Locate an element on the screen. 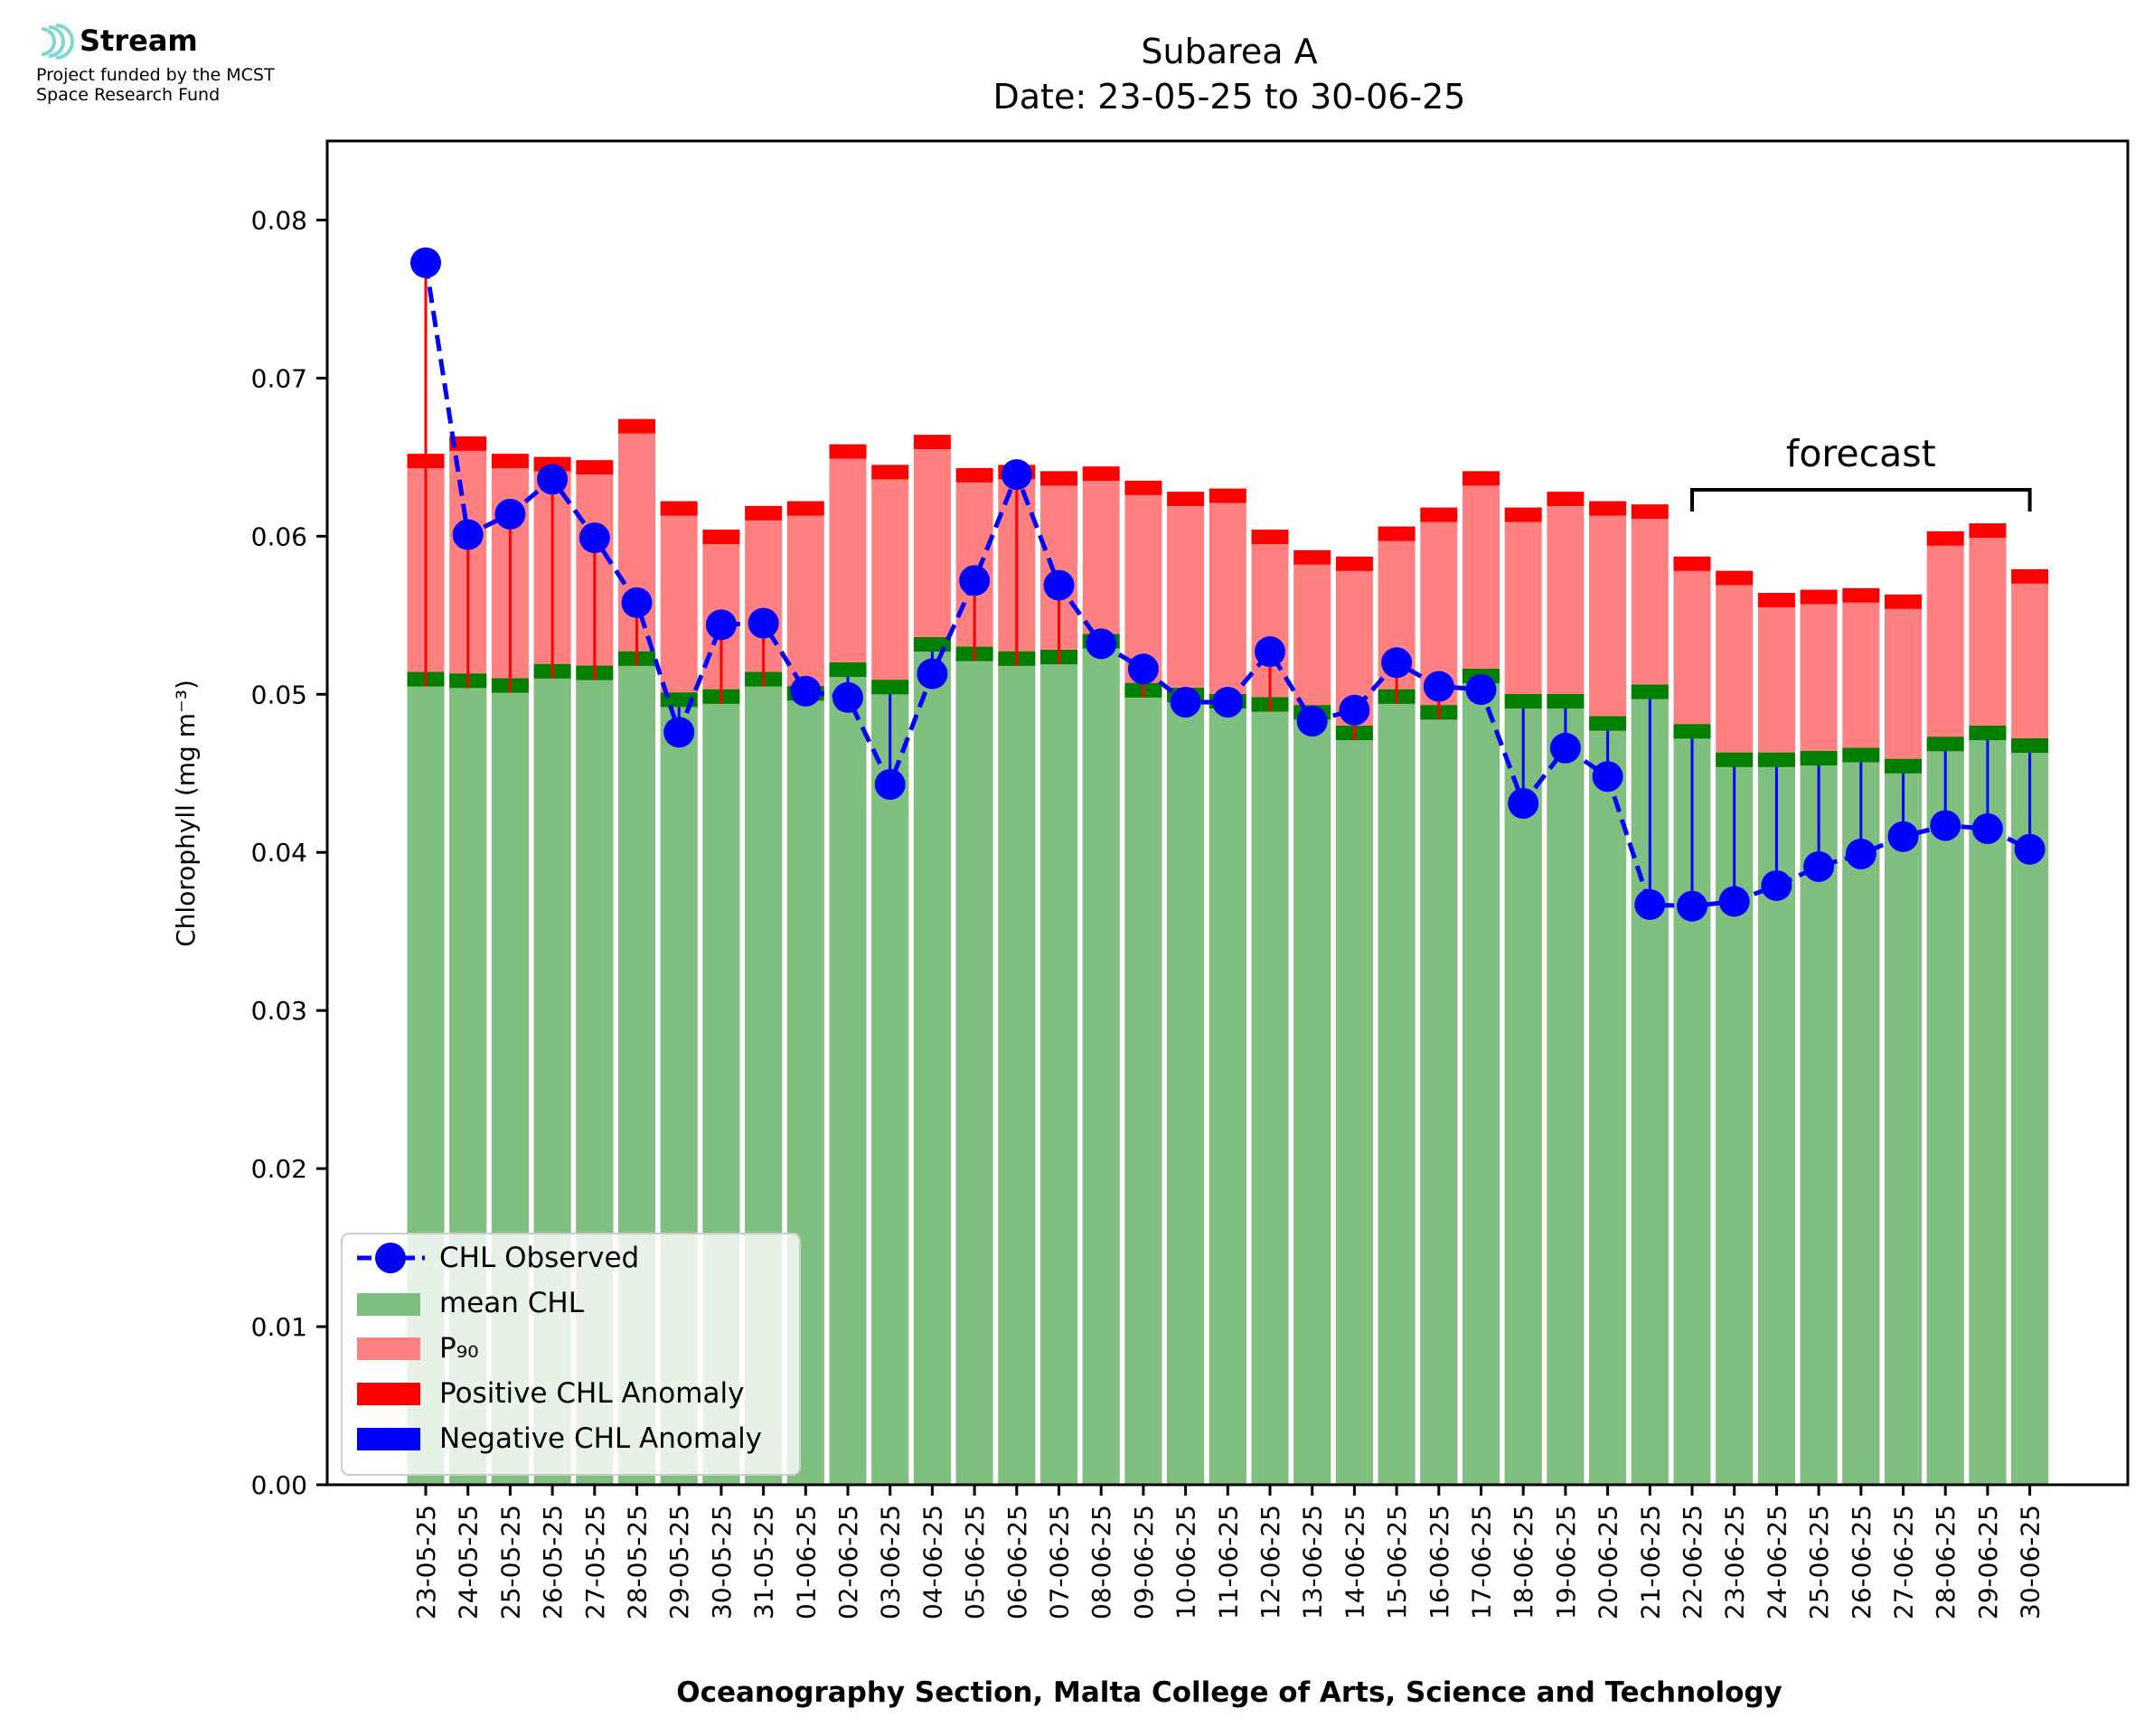 This screenshot has height=1736, width=2154. legend-item-mean: mean CHL is located at coordinates (471, 1303).